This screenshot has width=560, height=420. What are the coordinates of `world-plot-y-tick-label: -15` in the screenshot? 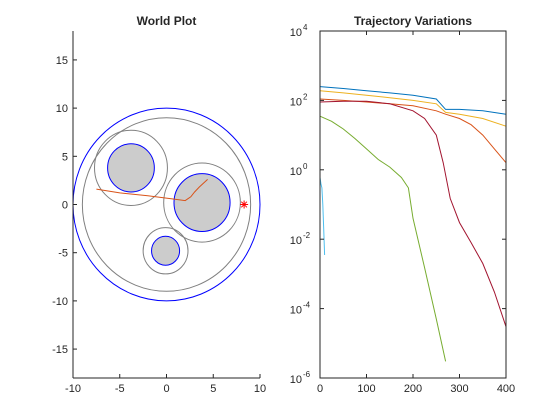 It's located at (60, 350).